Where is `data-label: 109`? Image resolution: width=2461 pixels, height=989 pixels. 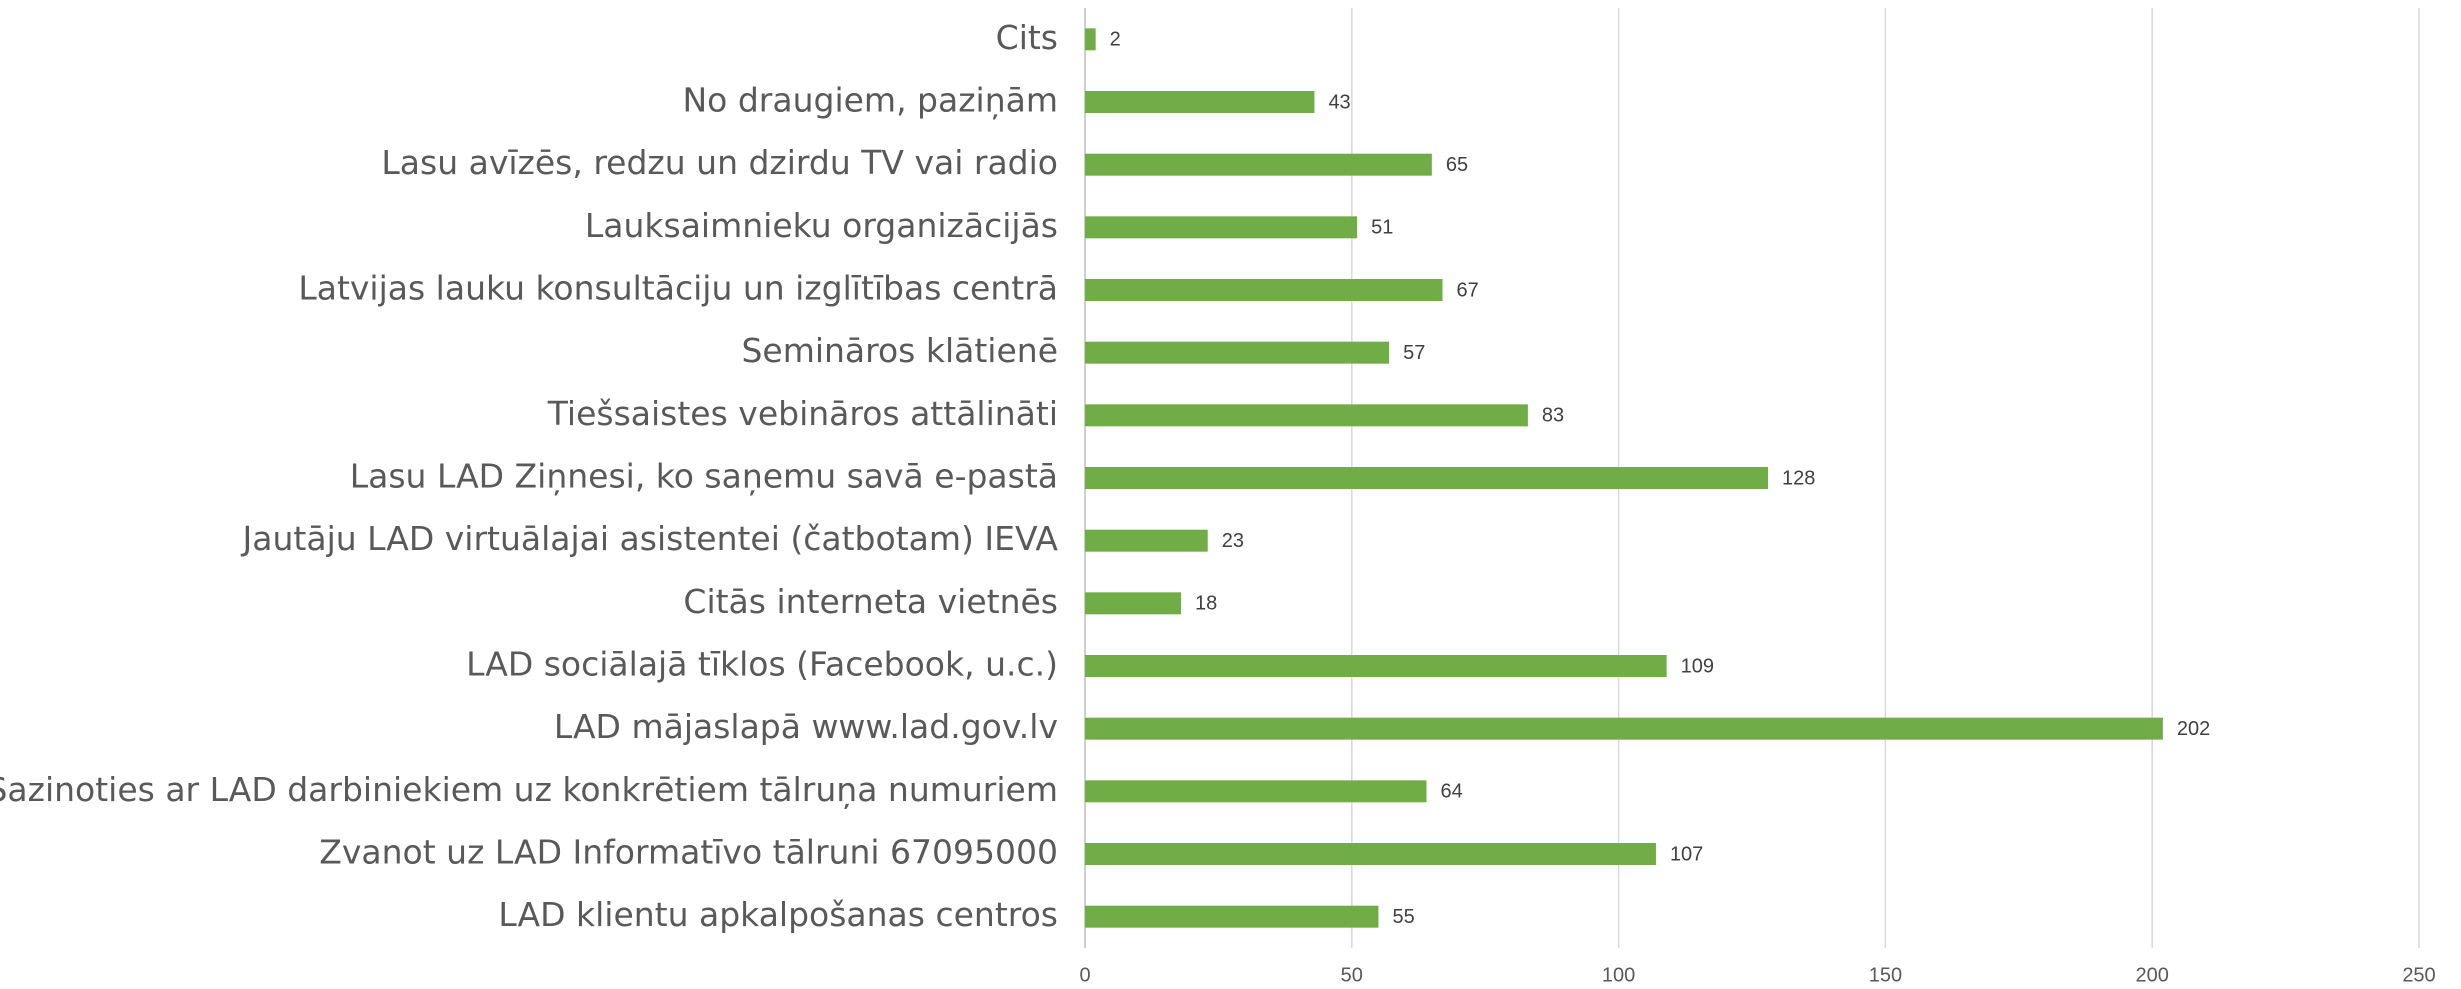
data-label: 109 is located at coordinates (1697, 666).